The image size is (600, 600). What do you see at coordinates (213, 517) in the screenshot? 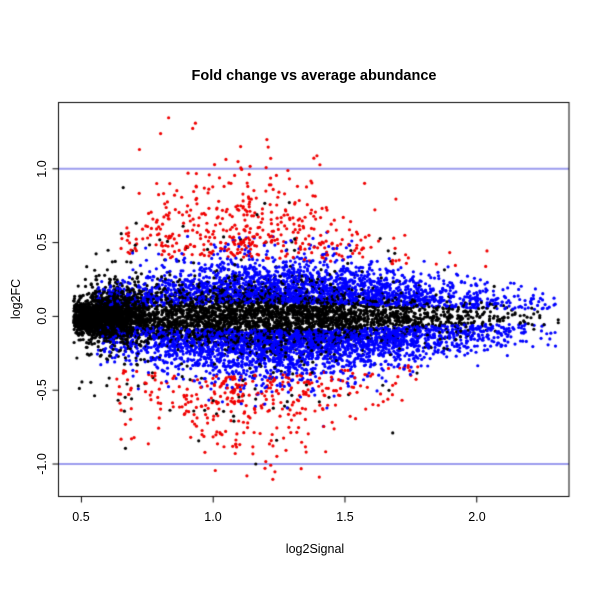
I see `x-tick-label: 1.0` at bounding box center [213, 517].